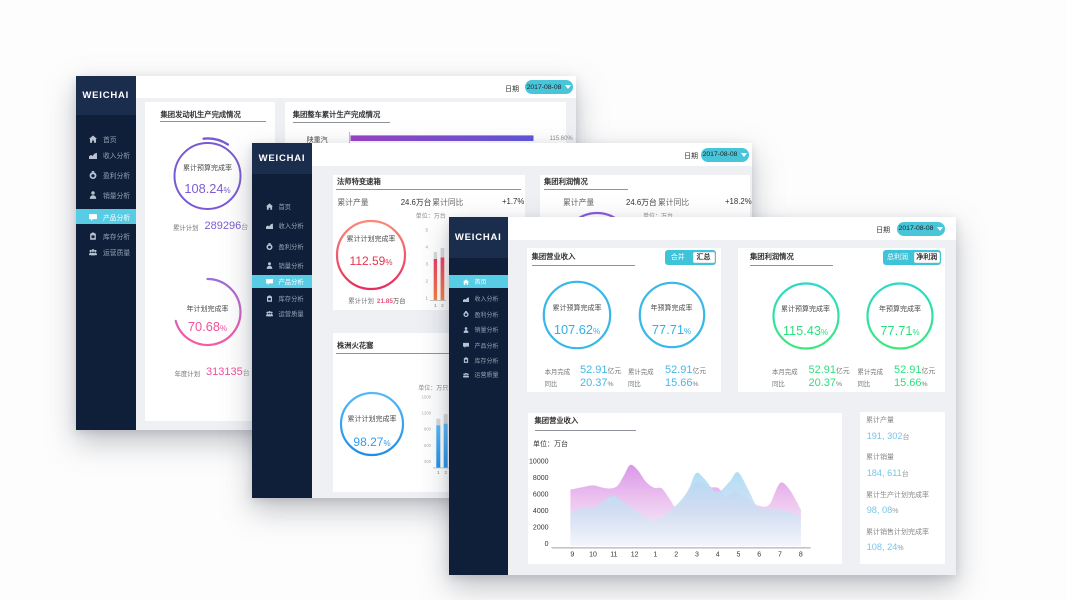  What do you see at coordinates (541, 478) in the screenshot?
I see `svg-text: 8000` at bounding box center [541, 478].